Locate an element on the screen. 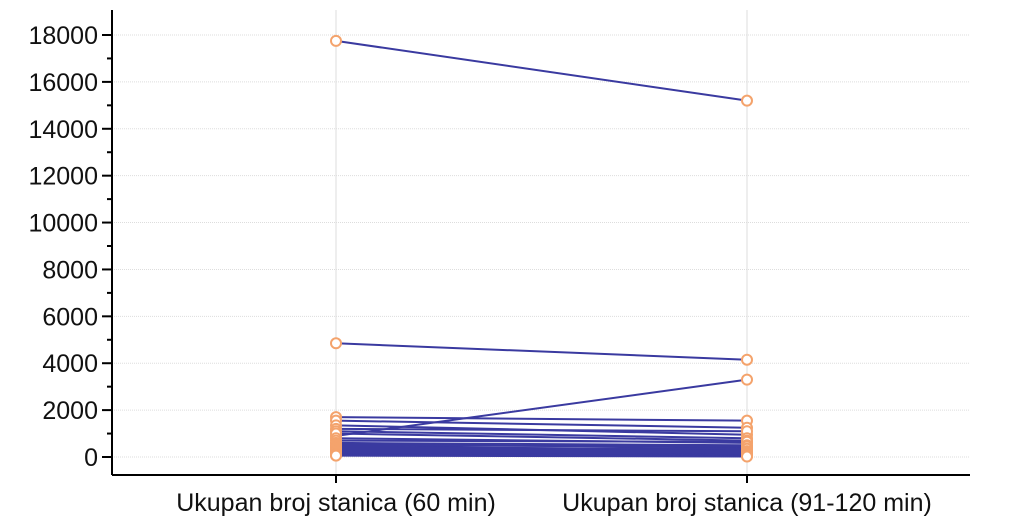  y-tick-label: 8000 is located at coordinates (70, 270).